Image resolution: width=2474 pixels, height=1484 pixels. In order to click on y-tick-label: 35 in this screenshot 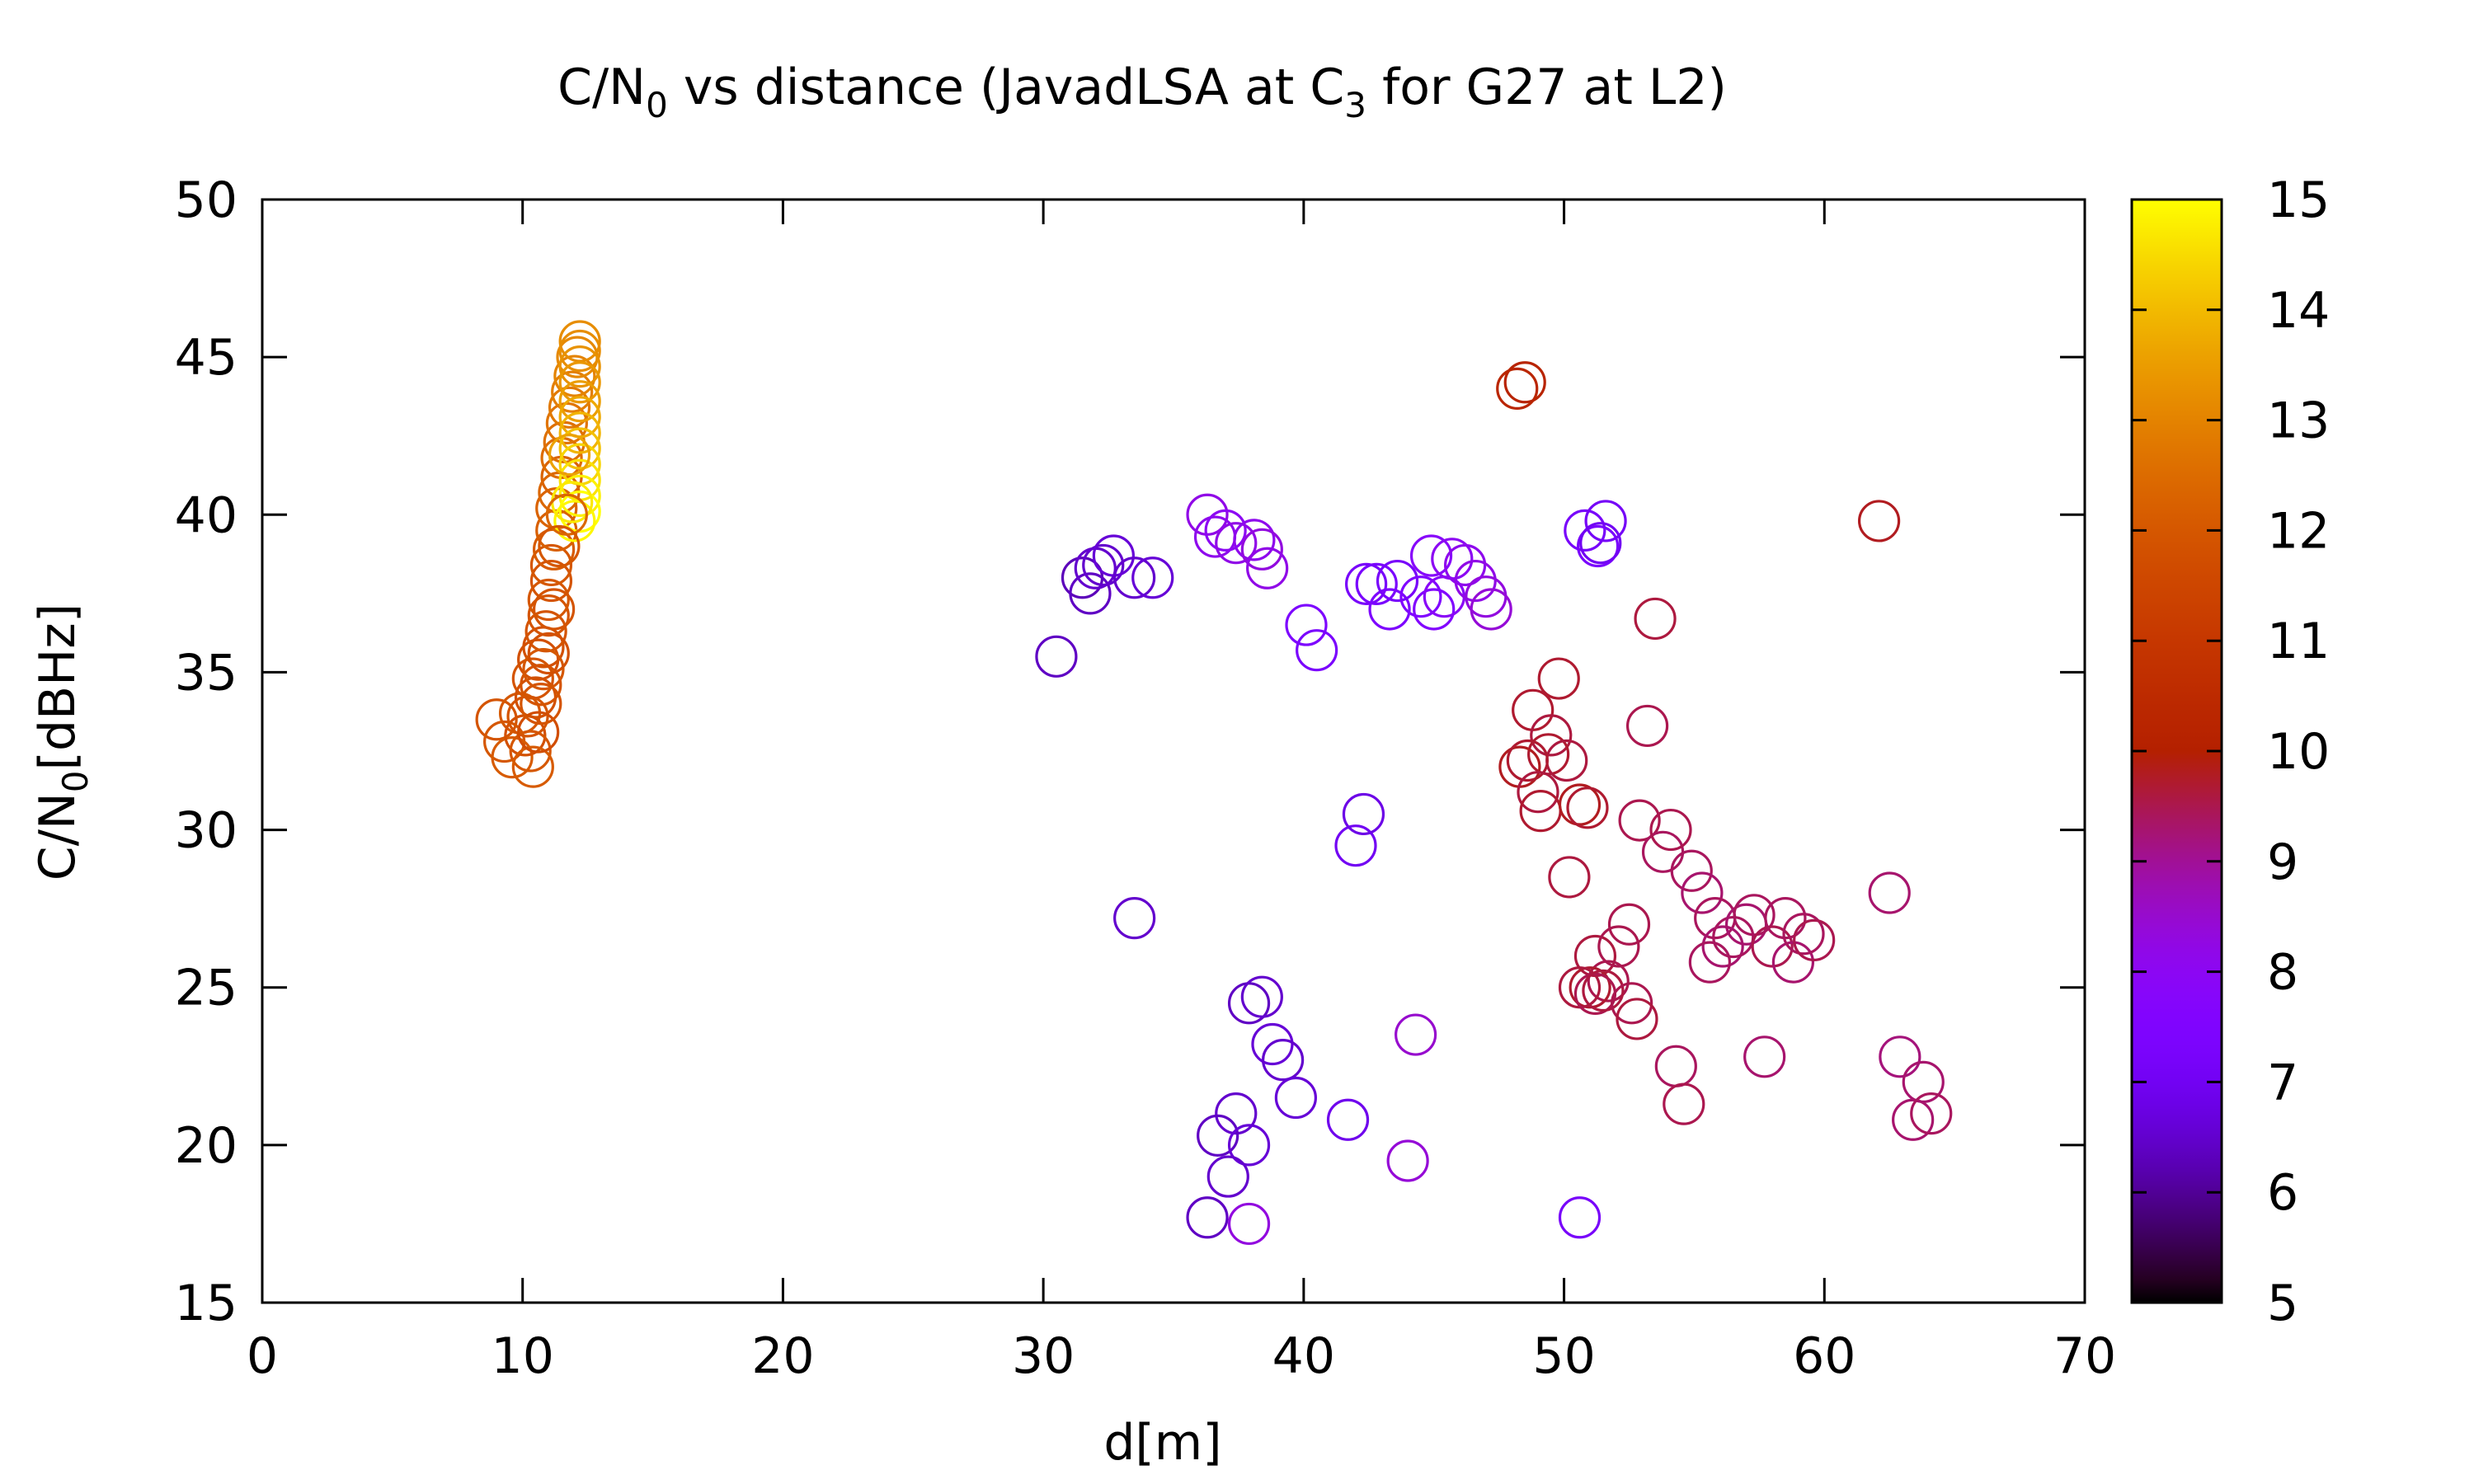, I will do `click(206, 673)`.